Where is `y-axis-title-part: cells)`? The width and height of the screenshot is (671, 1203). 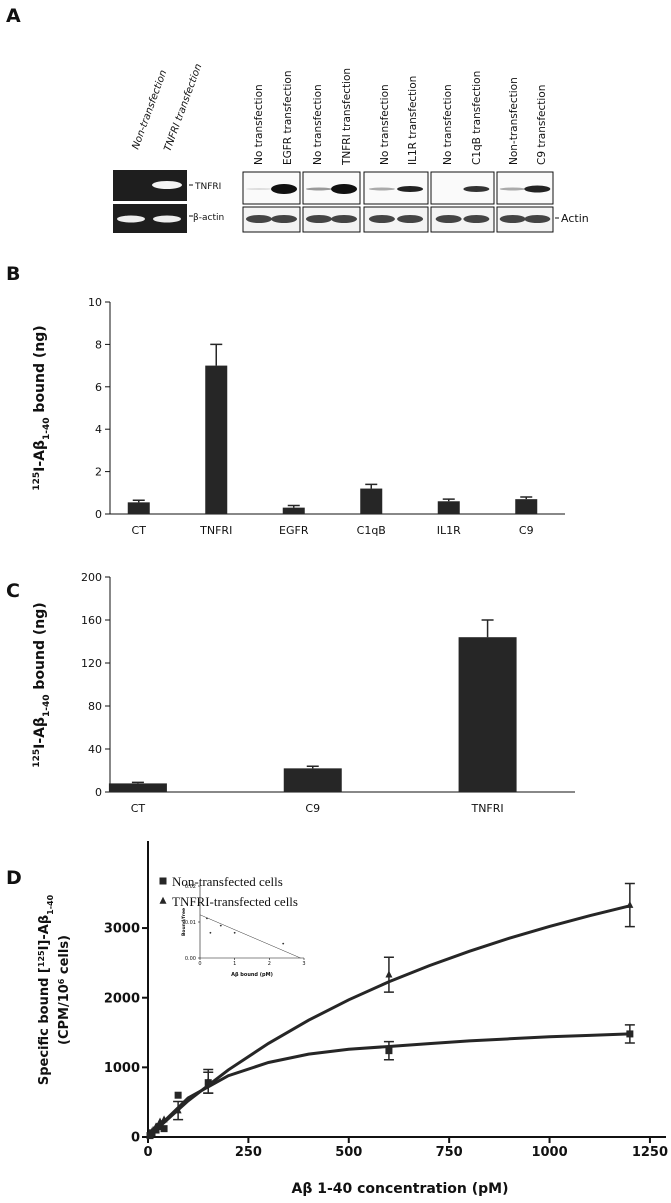
y-axis-title-part: cells) is located at coordinates (64, 957).